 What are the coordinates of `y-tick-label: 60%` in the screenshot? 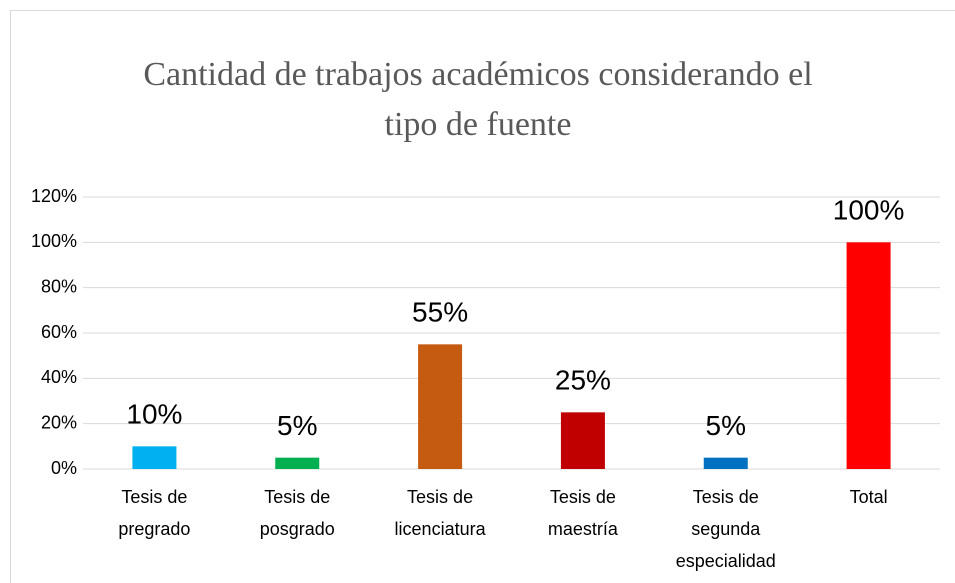 It's located at (59, 332).